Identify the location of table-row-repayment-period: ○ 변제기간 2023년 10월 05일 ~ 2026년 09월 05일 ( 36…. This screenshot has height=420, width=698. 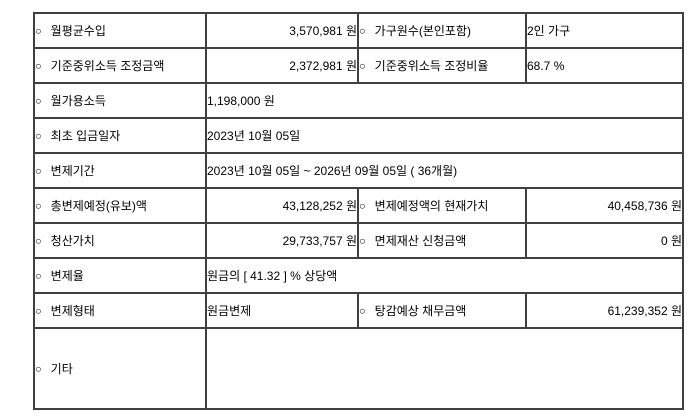
(358, 170).